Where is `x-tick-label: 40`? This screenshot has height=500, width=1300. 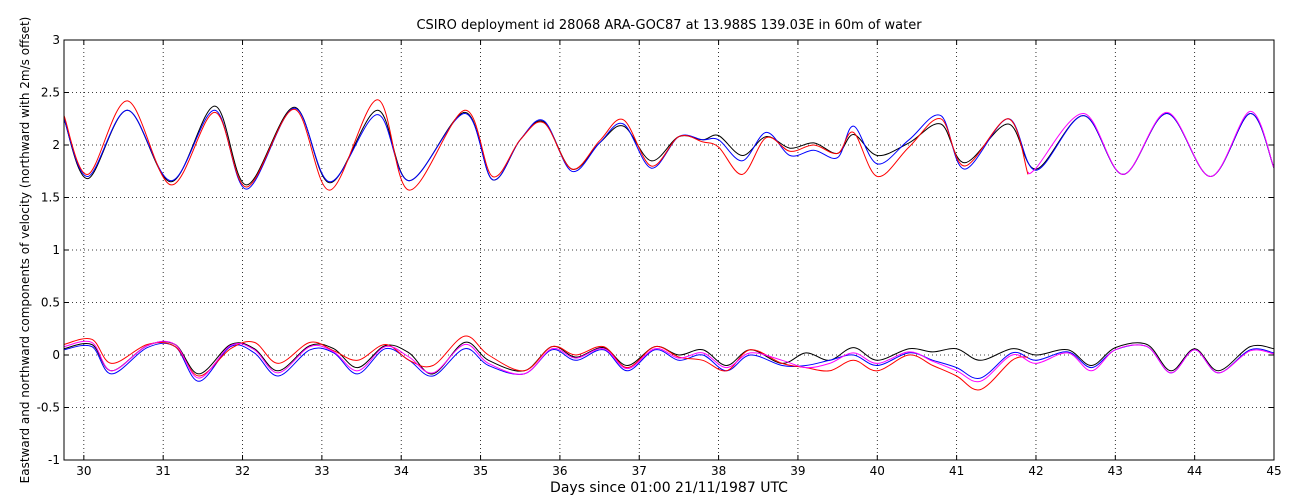 x-tick-label: 40 is located at coordinates (877, 471).